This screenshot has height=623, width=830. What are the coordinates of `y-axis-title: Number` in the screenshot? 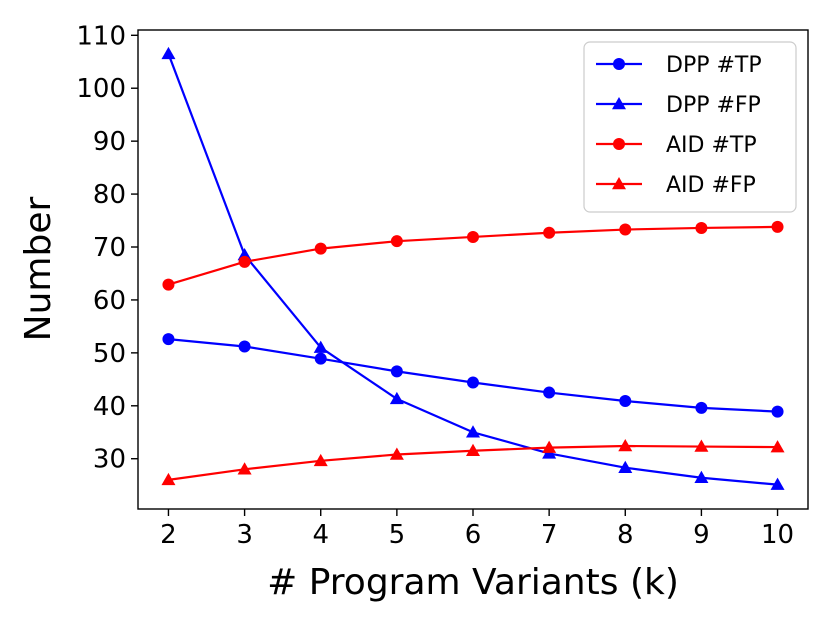 It's located at (38, 268).